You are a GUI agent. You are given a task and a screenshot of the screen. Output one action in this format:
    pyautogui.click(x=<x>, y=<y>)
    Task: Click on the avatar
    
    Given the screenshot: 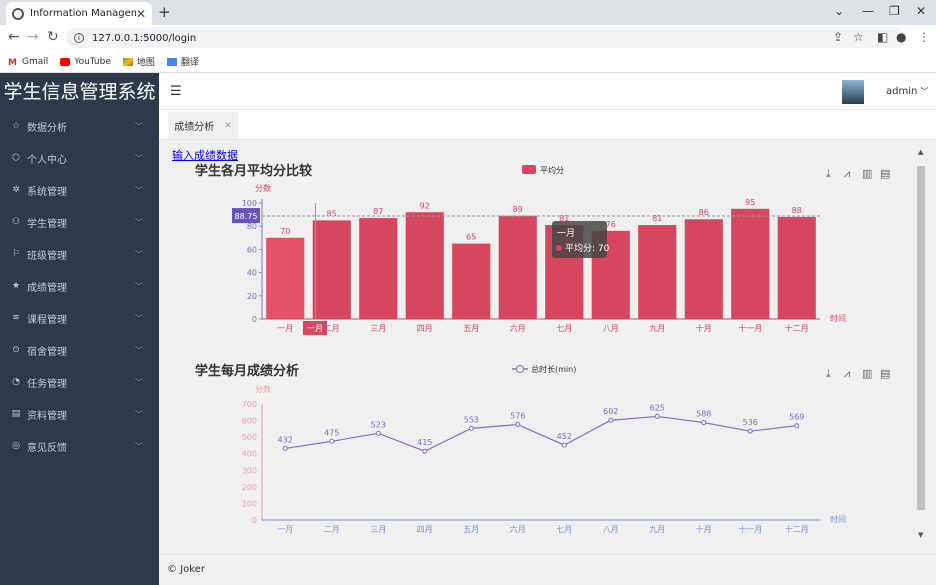 What is the action you would take?
    pyautogui.click(x=853, y=92)
    